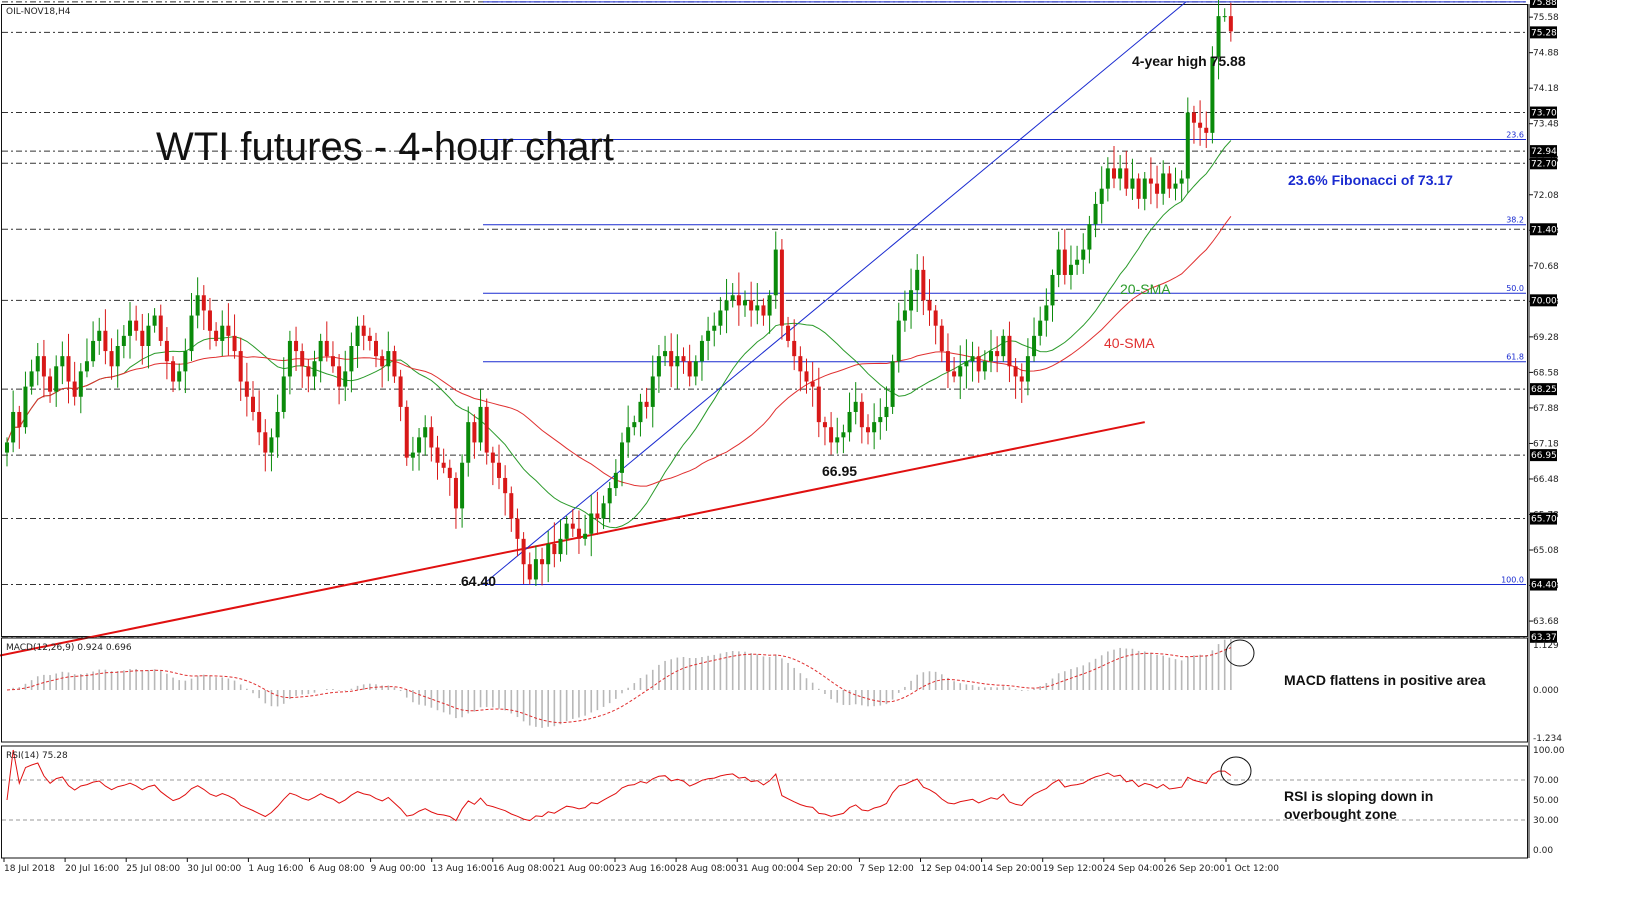  What do you see at coordinates (1546, 18) in the screenshot?
I see `y-tick-label: 75.58` at bounding box center [1546, 18].